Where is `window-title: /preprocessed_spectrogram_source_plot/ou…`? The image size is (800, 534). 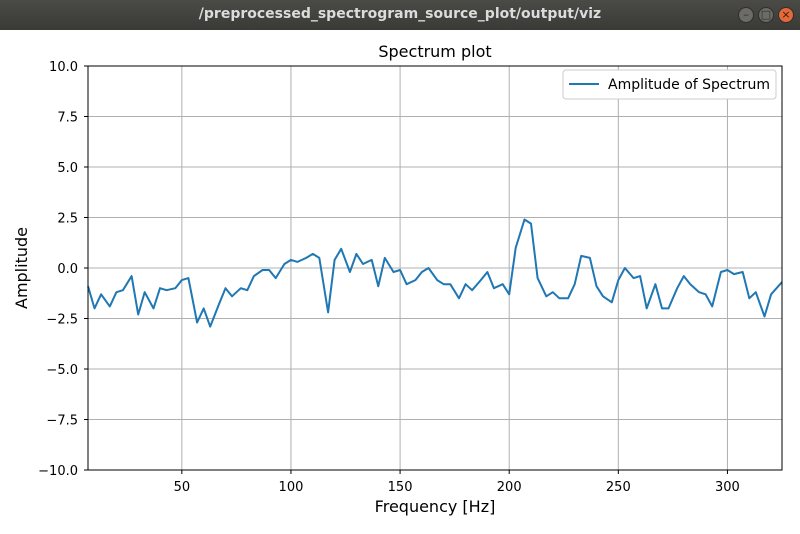 window-title: /preprocessed_spectrogram_source_plot/ou… is located at coordinates (400, 14).